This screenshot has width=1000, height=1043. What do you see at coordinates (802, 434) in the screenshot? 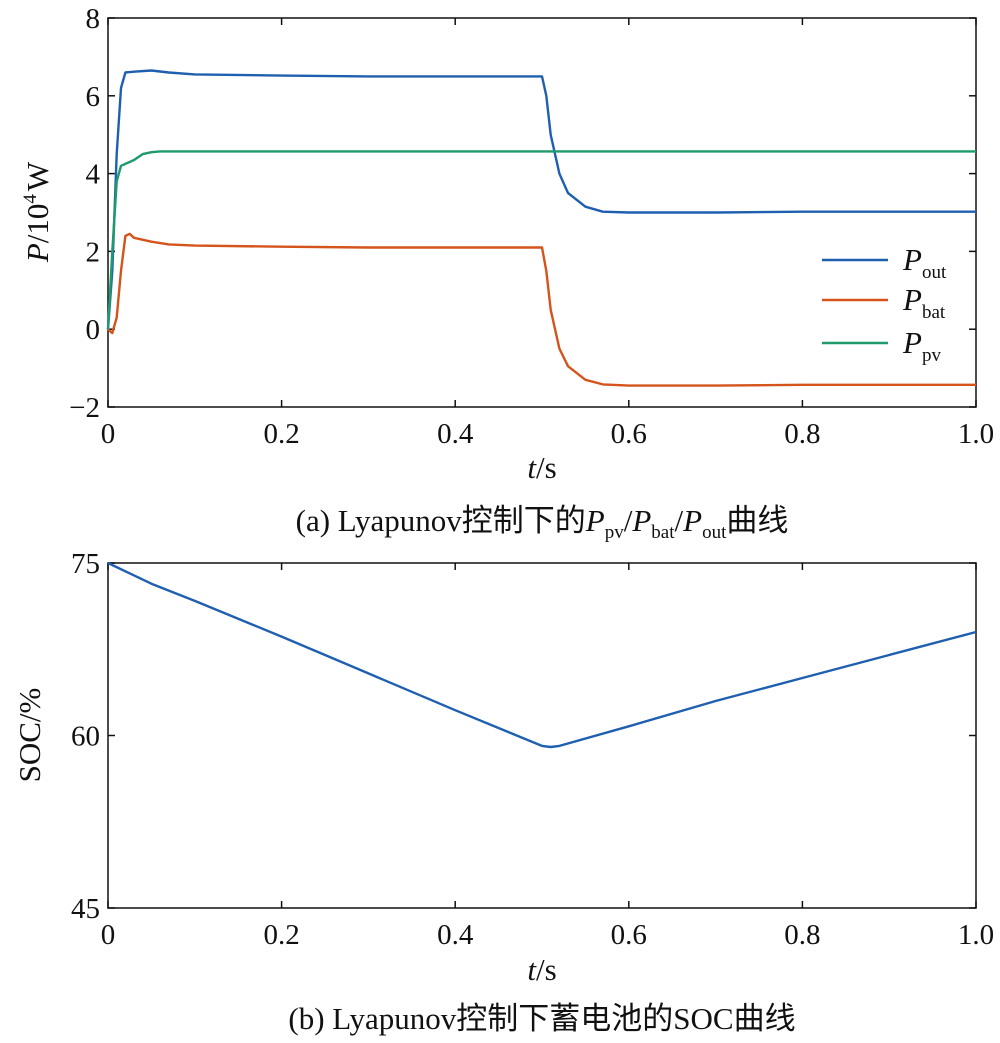
I see `chart-a-xtick-label: 0.8` at bounding box center [802, 434].